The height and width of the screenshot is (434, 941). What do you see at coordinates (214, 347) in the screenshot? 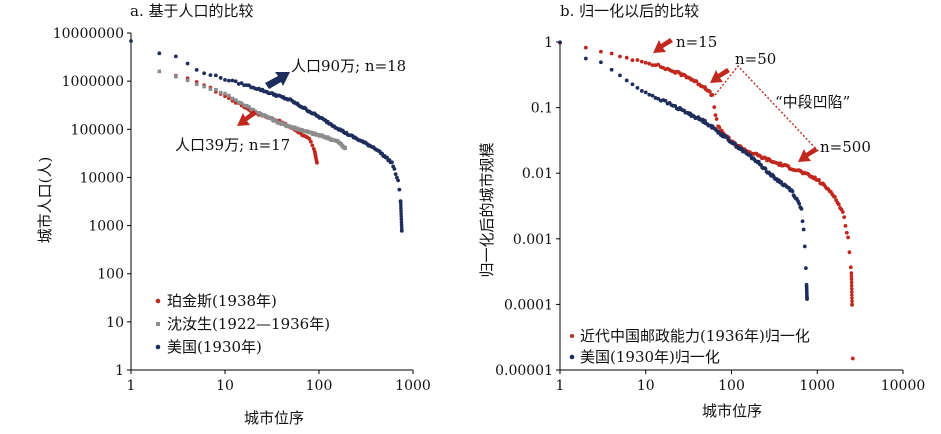
I see `legend-label-usa: 美国(1930年)` at bounding box center [214, 347].